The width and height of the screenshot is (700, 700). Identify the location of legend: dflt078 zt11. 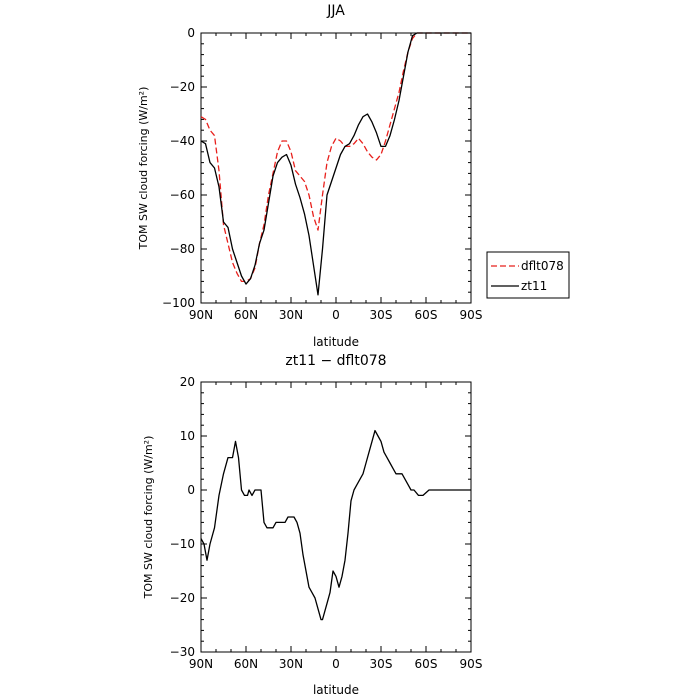
(528, 275).